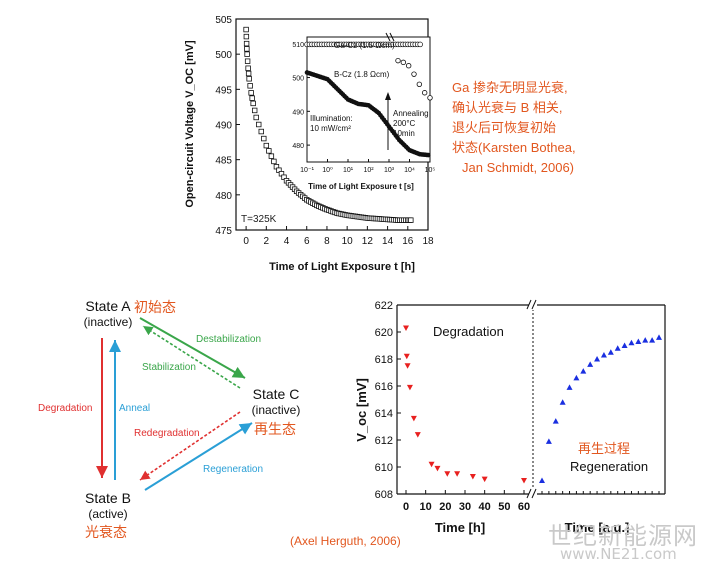  I want to click on watermark-cn: 世纪新能源网, so click(623, 536).